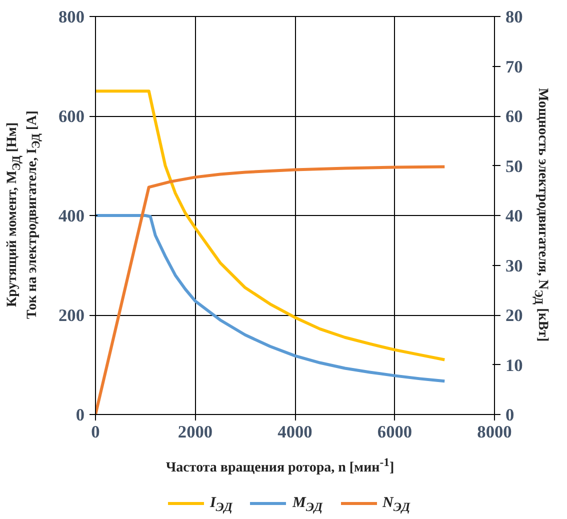 The height and width of the screenshot is (519, 567). Describe the element at coordinates (514, 365) in the screenshot. I see `y2-tick-label: 10` at that location.